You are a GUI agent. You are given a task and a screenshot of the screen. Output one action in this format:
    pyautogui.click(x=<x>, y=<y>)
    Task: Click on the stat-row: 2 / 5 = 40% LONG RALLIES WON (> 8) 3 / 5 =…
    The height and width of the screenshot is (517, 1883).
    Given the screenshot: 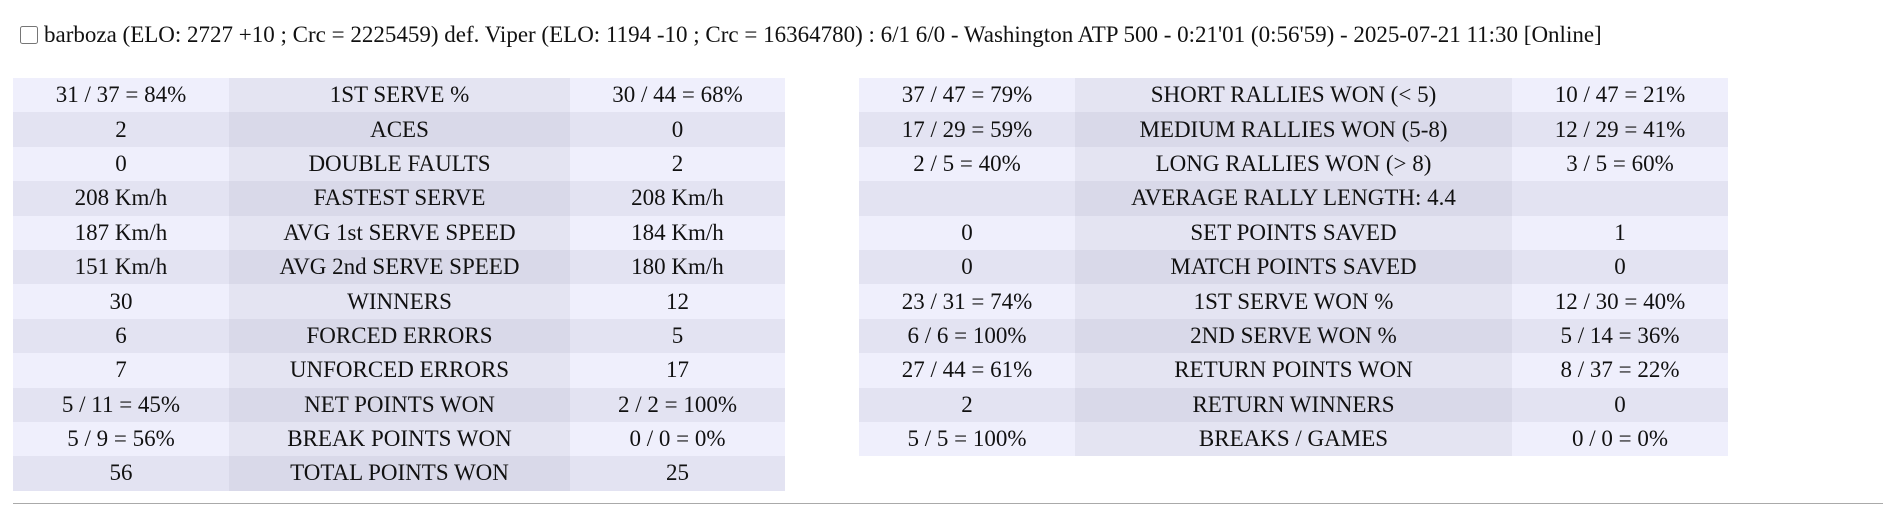 What is the action you would take?
    pyautogui.click(x=1293, y=164)
    